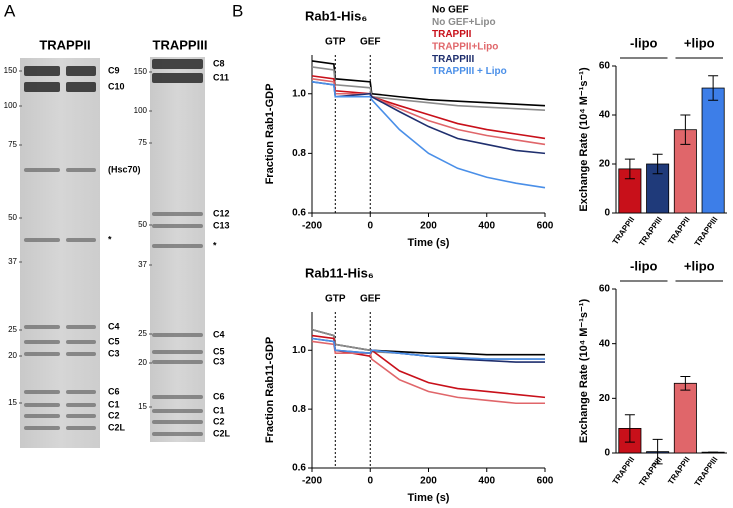 Image resolution: width=733 pixels, height=508 pixels. Describe the element at coordinates (180, 44) in the screenshot. I see `gel-title: TRAPPIII` at that location.